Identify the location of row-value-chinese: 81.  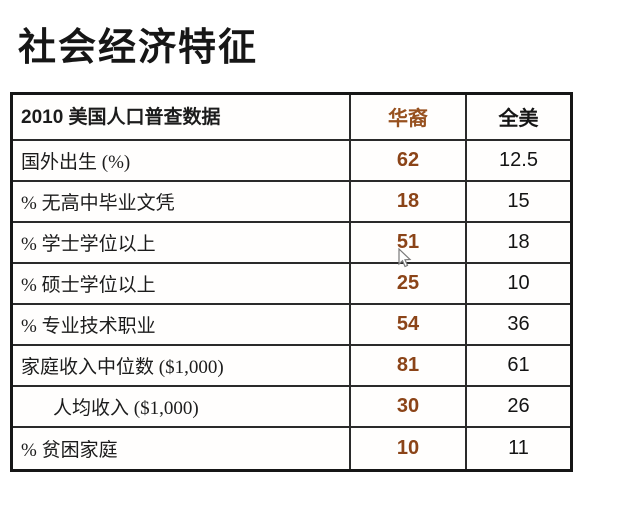
(409, 366).